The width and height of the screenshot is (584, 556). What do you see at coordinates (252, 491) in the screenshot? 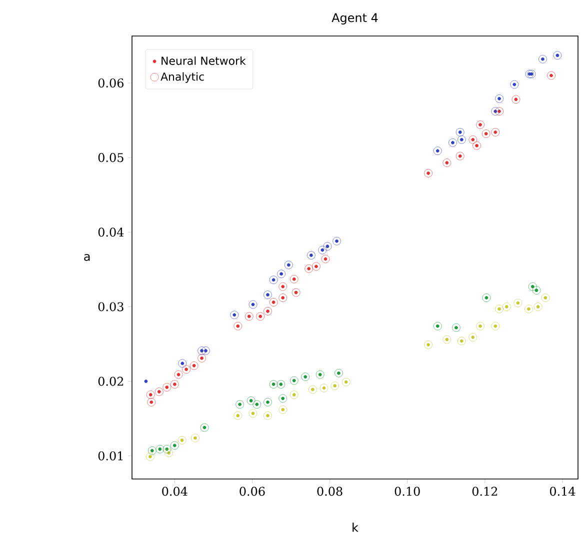
I see `x-tick-label: 0.06` at bounding box center [252, 491].